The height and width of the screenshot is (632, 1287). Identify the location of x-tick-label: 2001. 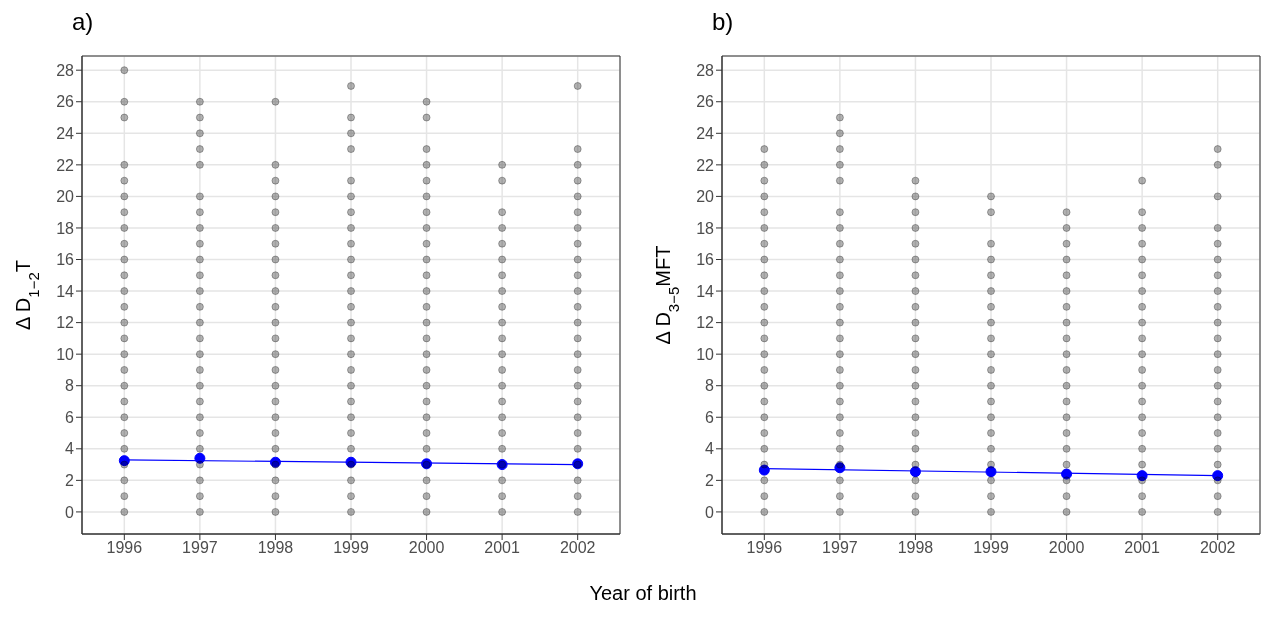
(1142, 548).